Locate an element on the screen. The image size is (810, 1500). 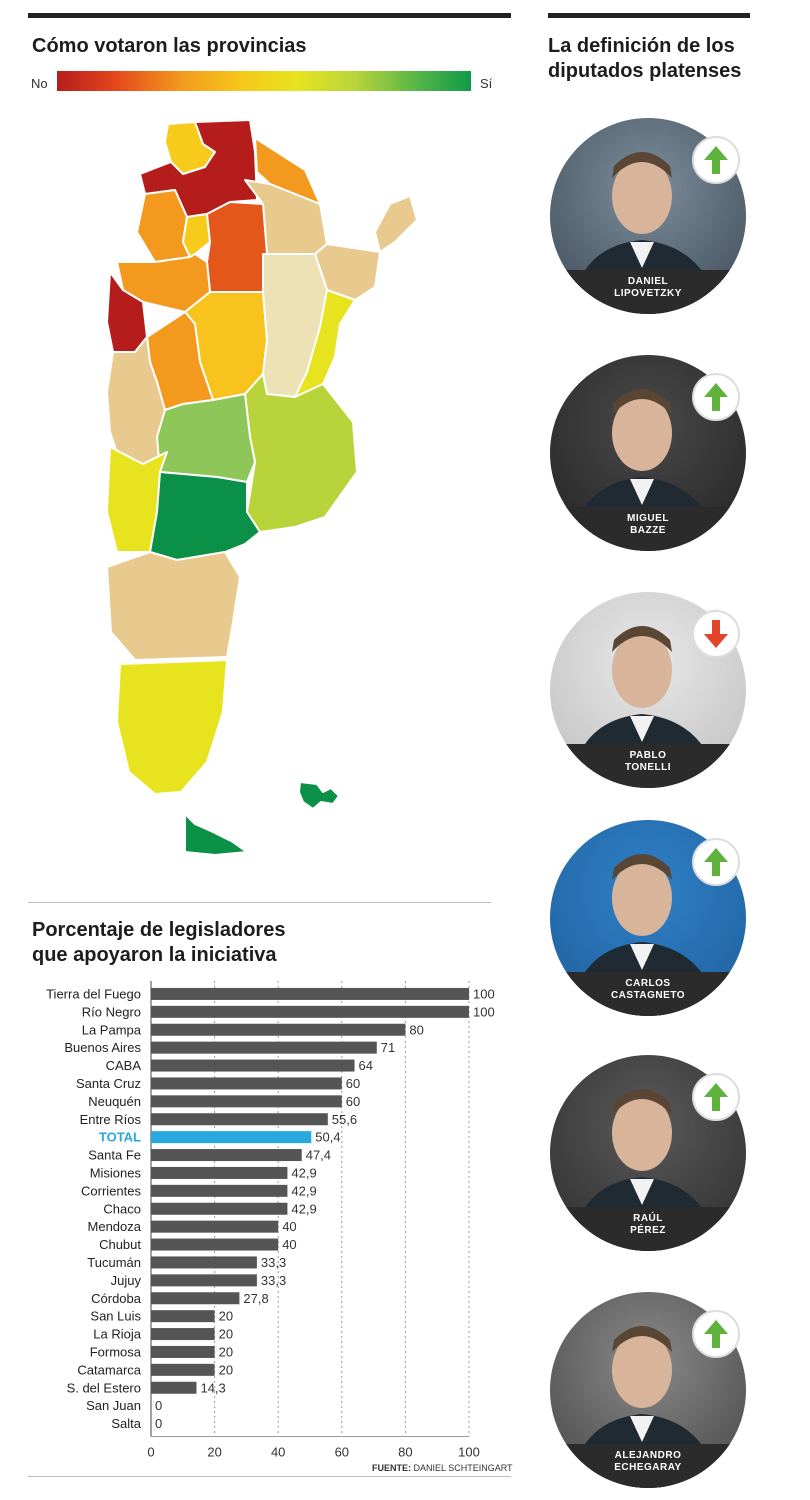
category-label: Córdoba is located at coordinates (116, 1298).